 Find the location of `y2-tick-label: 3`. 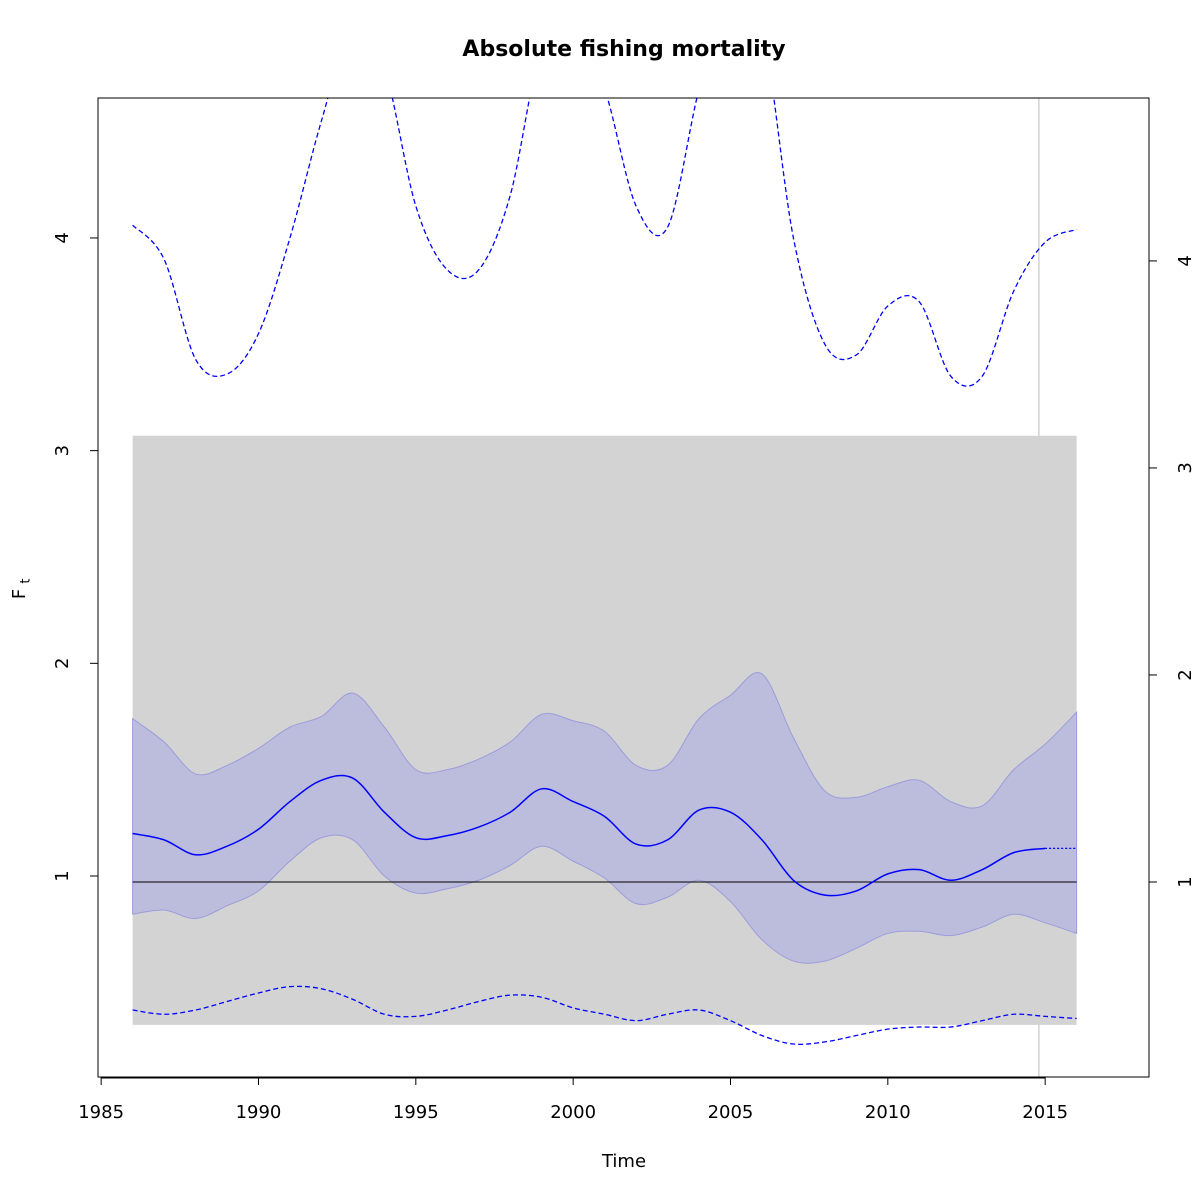

y2-tick-label: 3 is located at coordinates (1185, 467).